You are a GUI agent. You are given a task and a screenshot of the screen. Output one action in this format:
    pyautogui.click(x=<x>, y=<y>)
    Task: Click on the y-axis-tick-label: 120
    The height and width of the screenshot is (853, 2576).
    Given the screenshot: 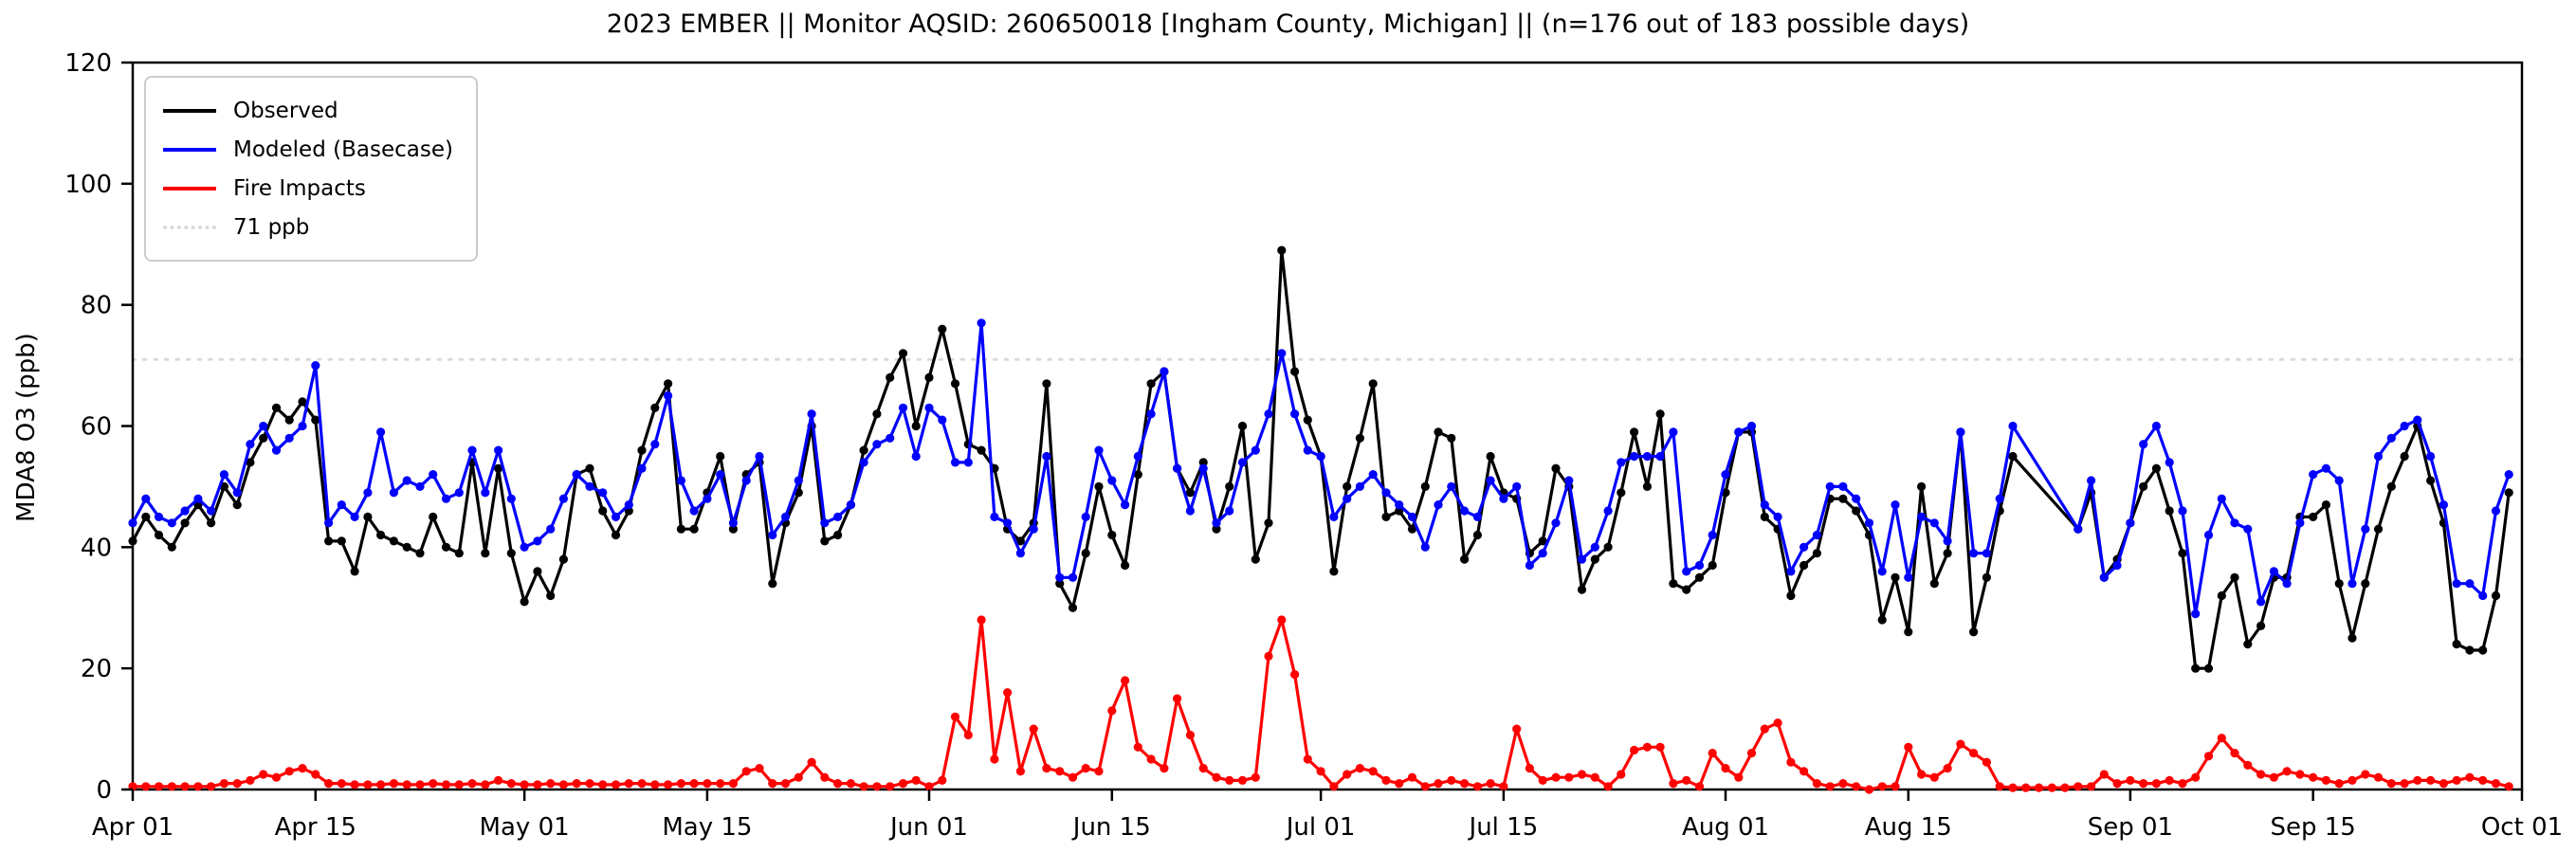 What is the action you would take?
    pyautogui.click(x=88, y=63)
    